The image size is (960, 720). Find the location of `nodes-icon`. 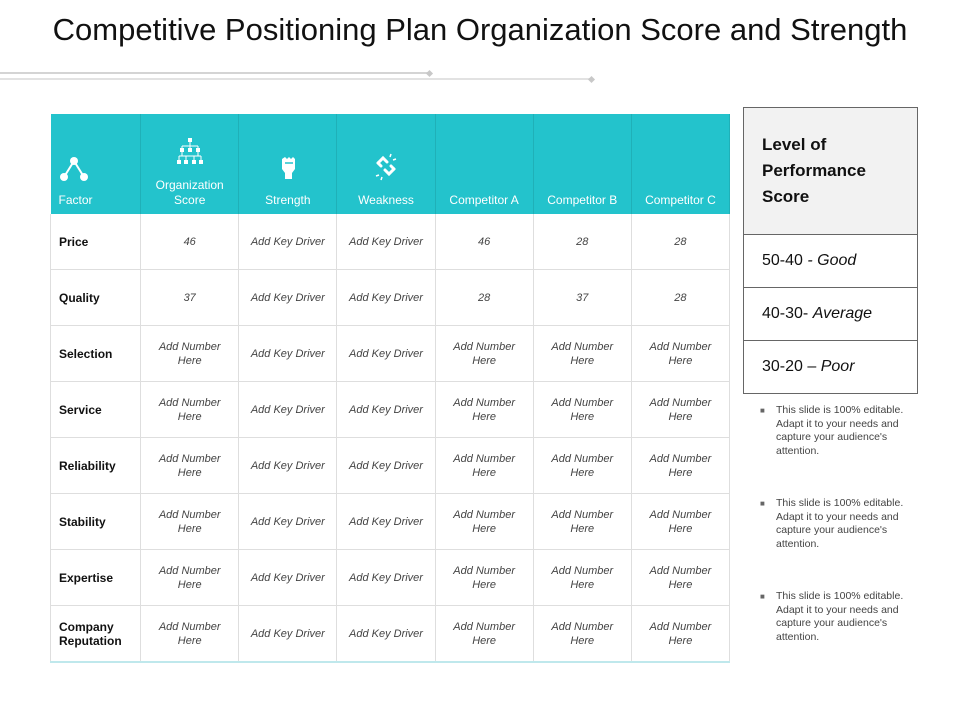

nodes-icon is located at coordinates (98, 167).